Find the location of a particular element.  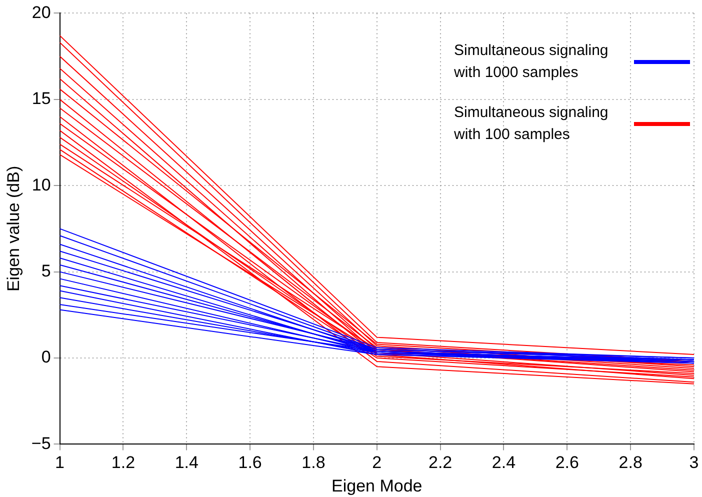

x-axis-title: Eigen Mode is located at coordinates (377, 486).